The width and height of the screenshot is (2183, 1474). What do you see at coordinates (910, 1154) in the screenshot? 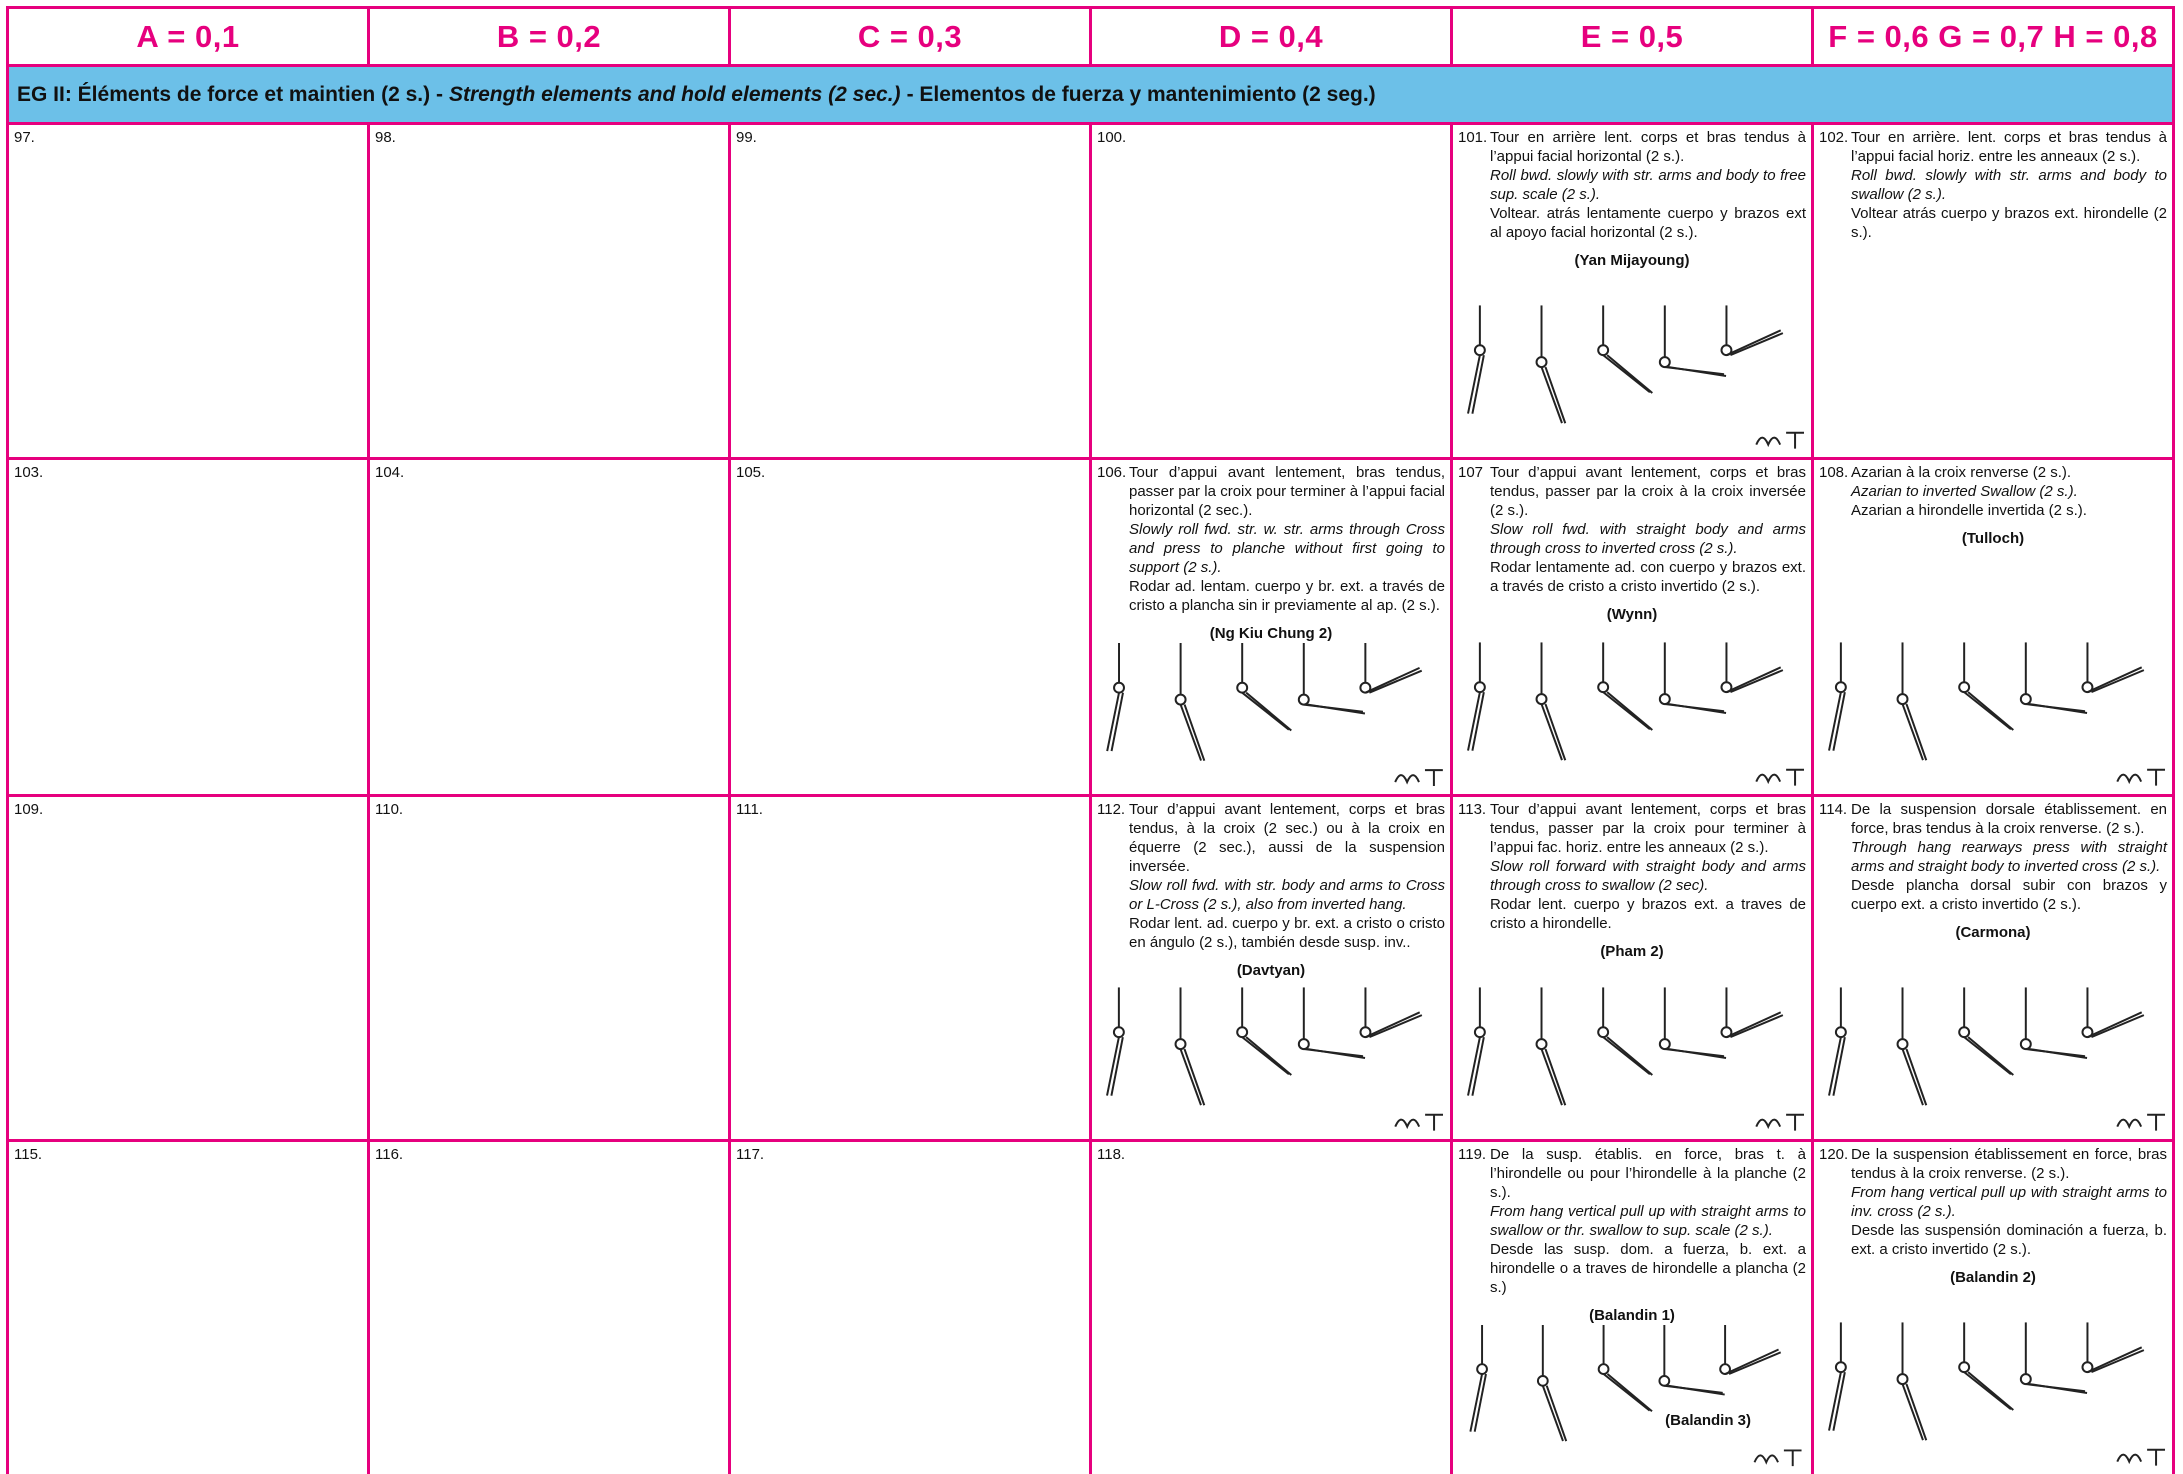
I see `skill-text: 117.` at bounding box center [910, 1154].